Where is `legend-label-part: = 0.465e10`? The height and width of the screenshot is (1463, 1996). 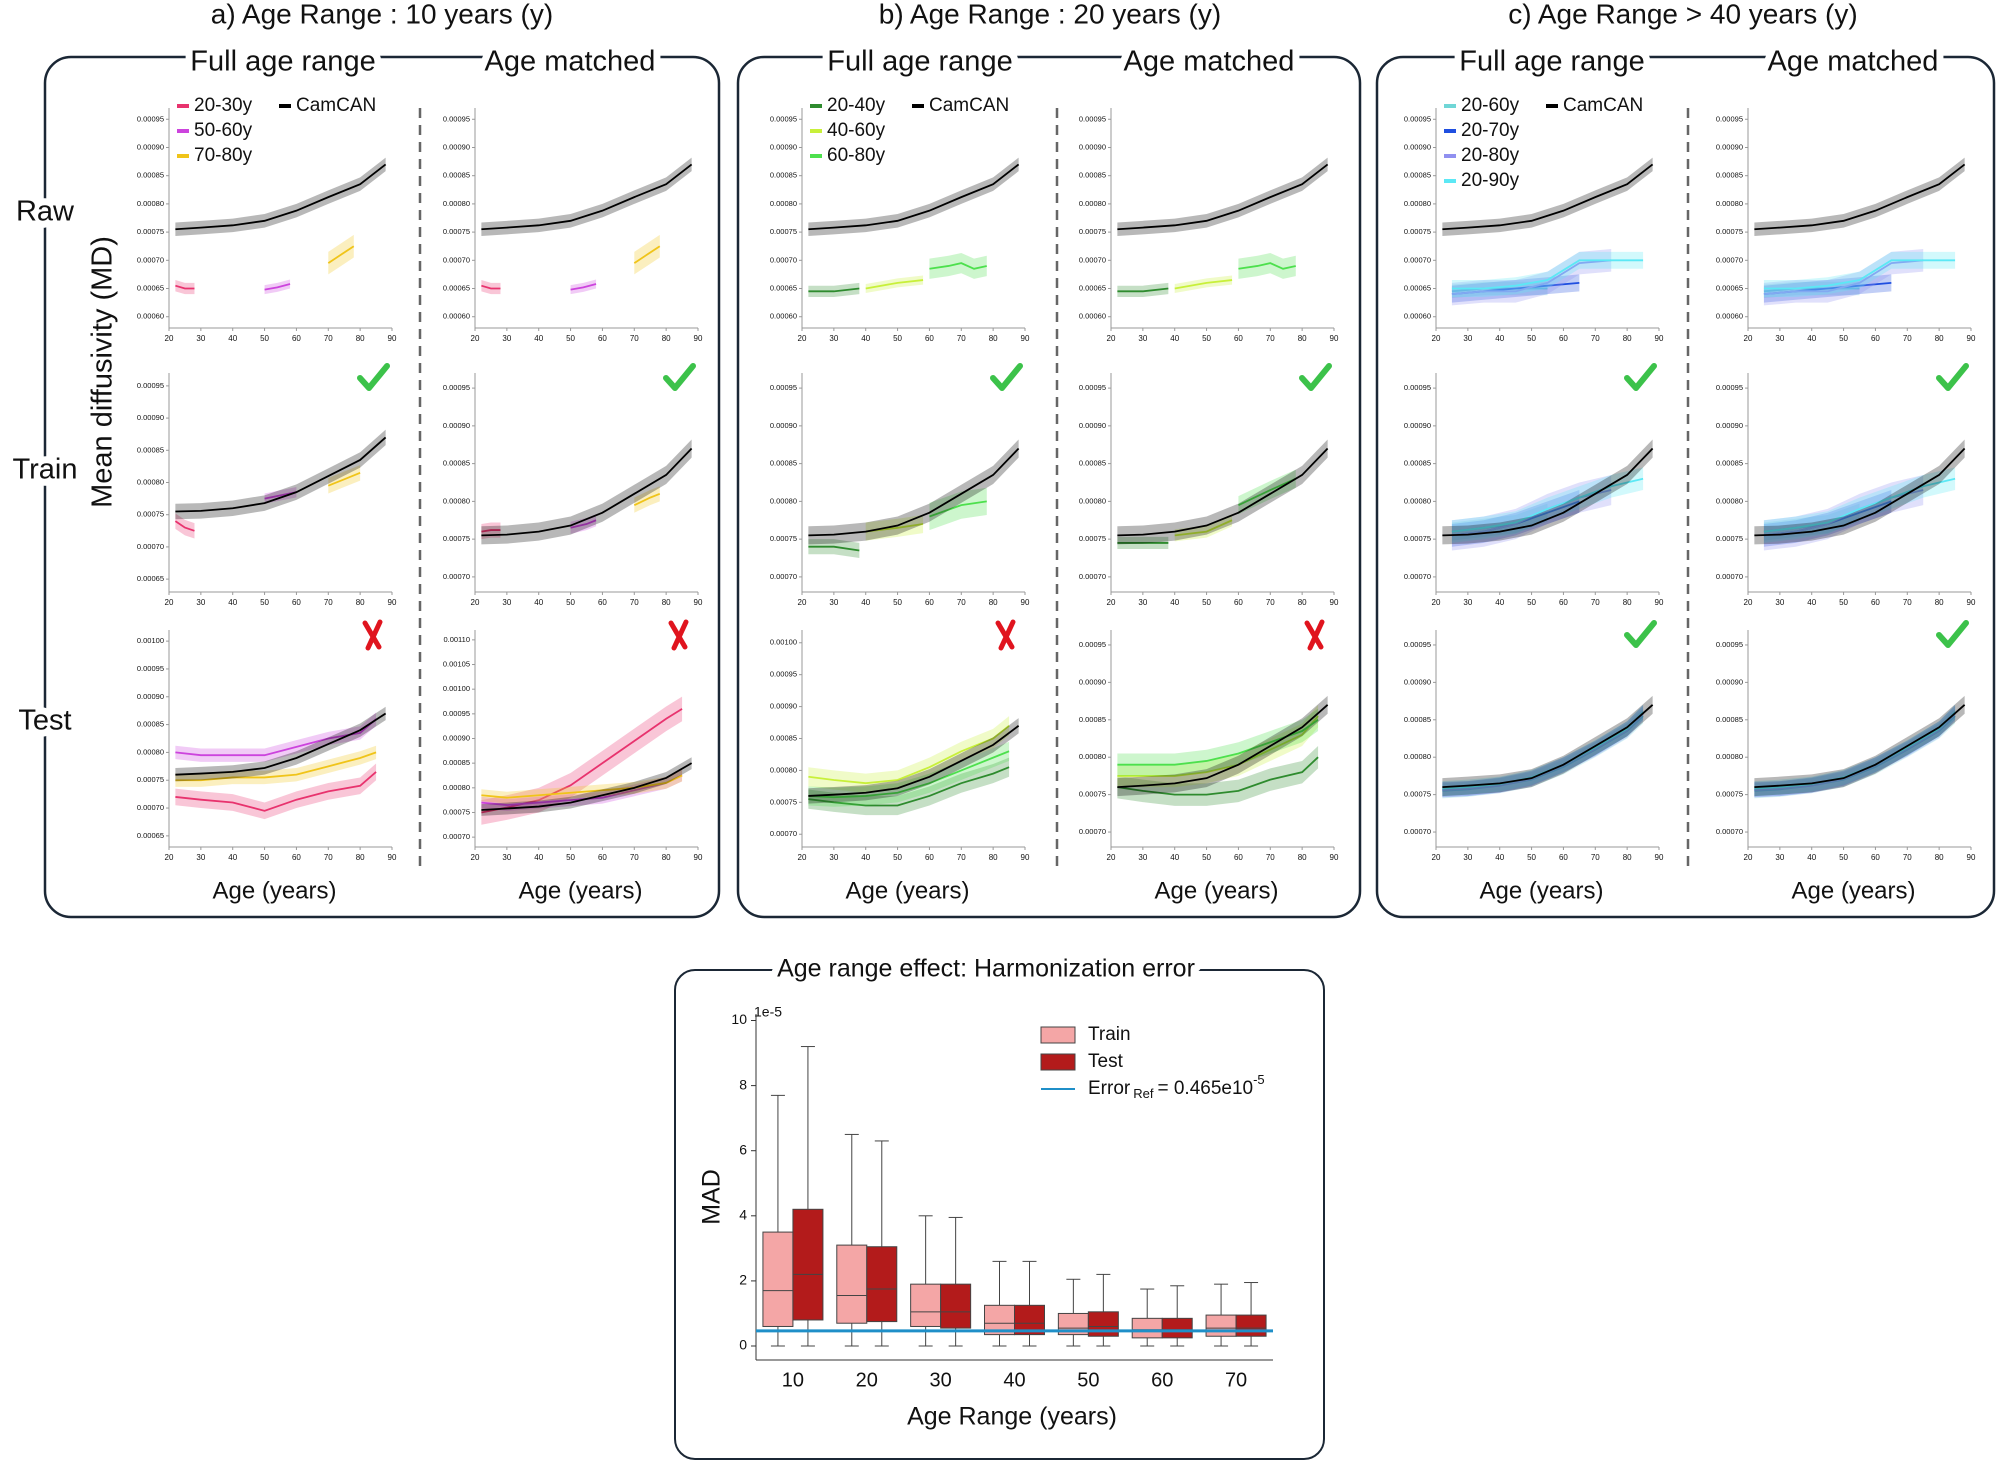
legend-label-part: = 0.465e10 is located at coordinates (1205, 1088).